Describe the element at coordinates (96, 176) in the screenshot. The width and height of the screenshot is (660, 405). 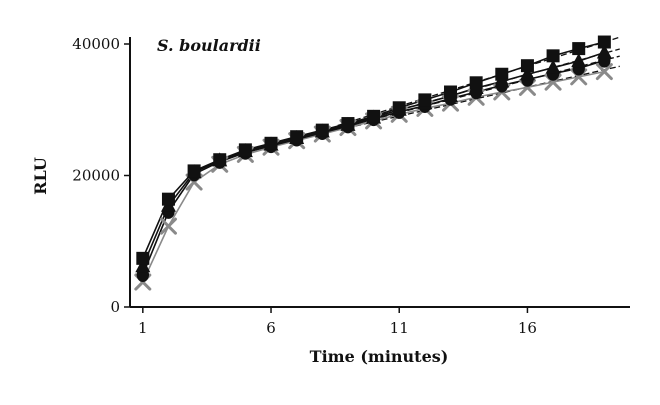
I see `y-tick-label: 20000` at that location.